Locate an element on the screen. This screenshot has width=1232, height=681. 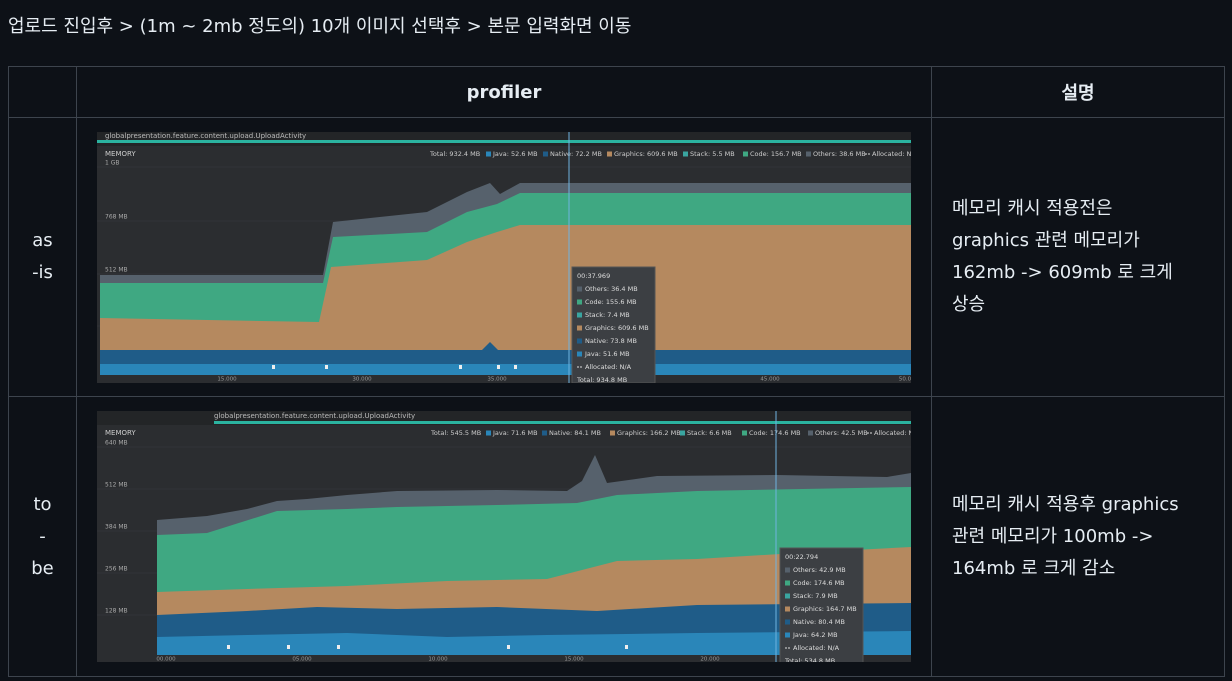
description-line: 162mb -> 609mb 로 크게 is located at coordinates (1062, 272).